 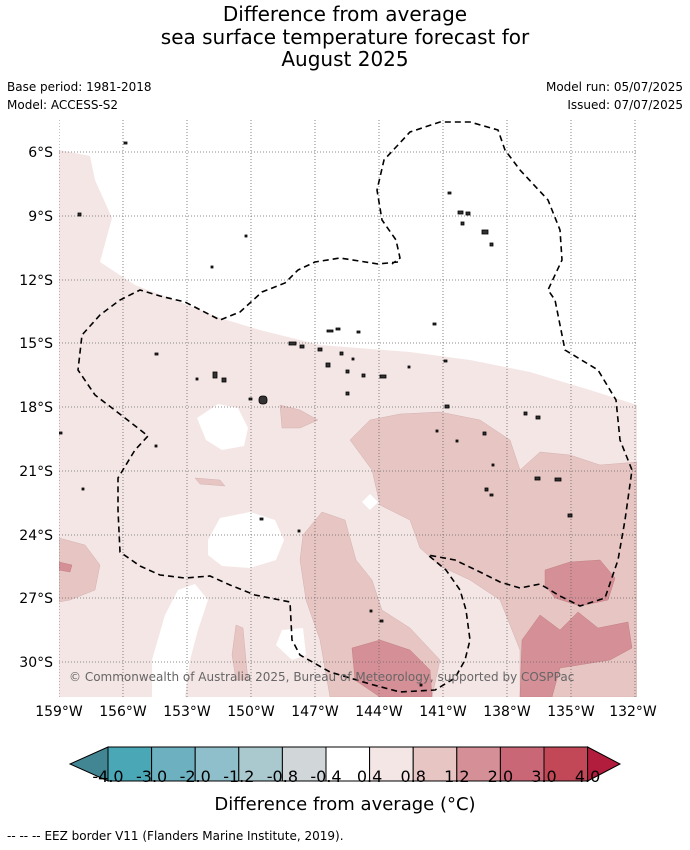 I want to click on x-tick-label: 144°W, so click(x=379, y=712).